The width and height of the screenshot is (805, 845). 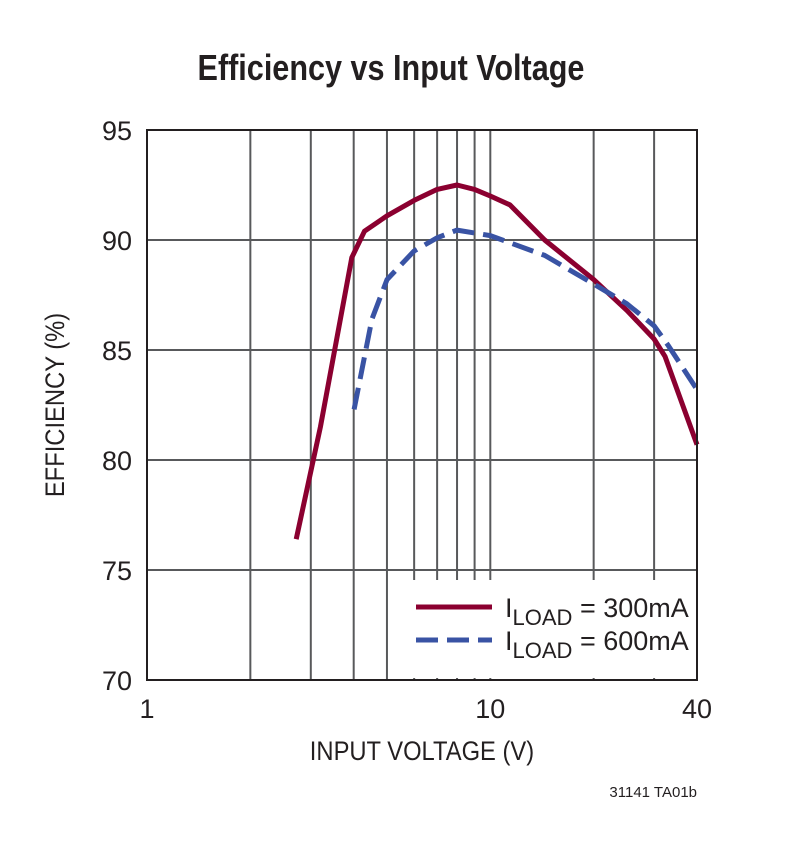 What do you see at coordinates (117, 461) in the screenshot?
I see `y-tick-label: 80` at bounding box center [117, 461].